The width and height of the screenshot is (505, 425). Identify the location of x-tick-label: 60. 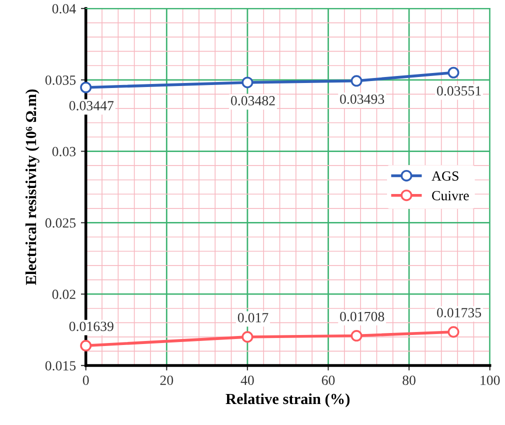
(328, 380).